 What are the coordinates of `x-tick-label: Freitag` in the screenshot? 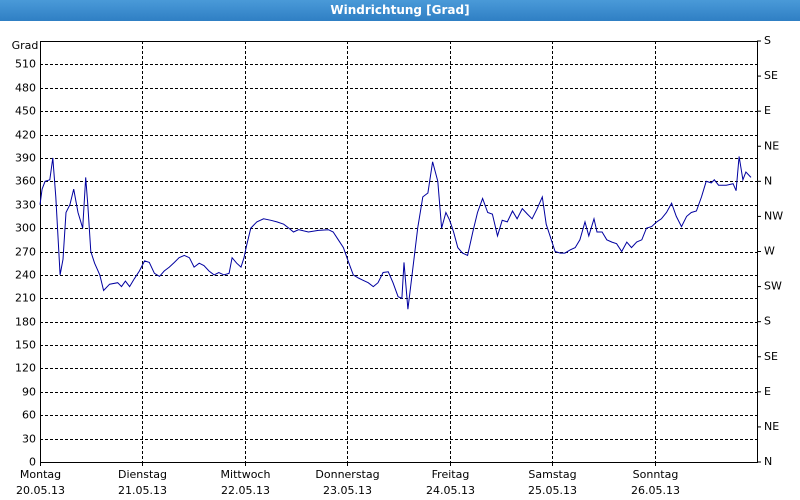 It's located at (451, 474).